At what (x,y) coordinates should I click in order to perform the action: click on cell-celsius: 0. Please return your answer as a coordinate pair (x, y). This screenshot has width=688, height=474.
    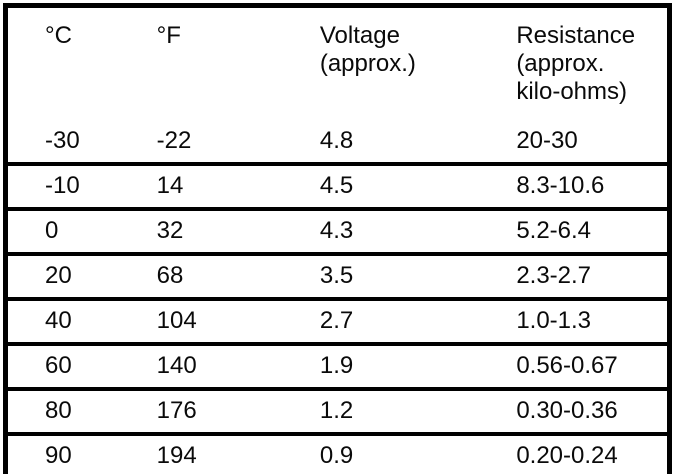
    Looking at the image, I should click on (52, 230).